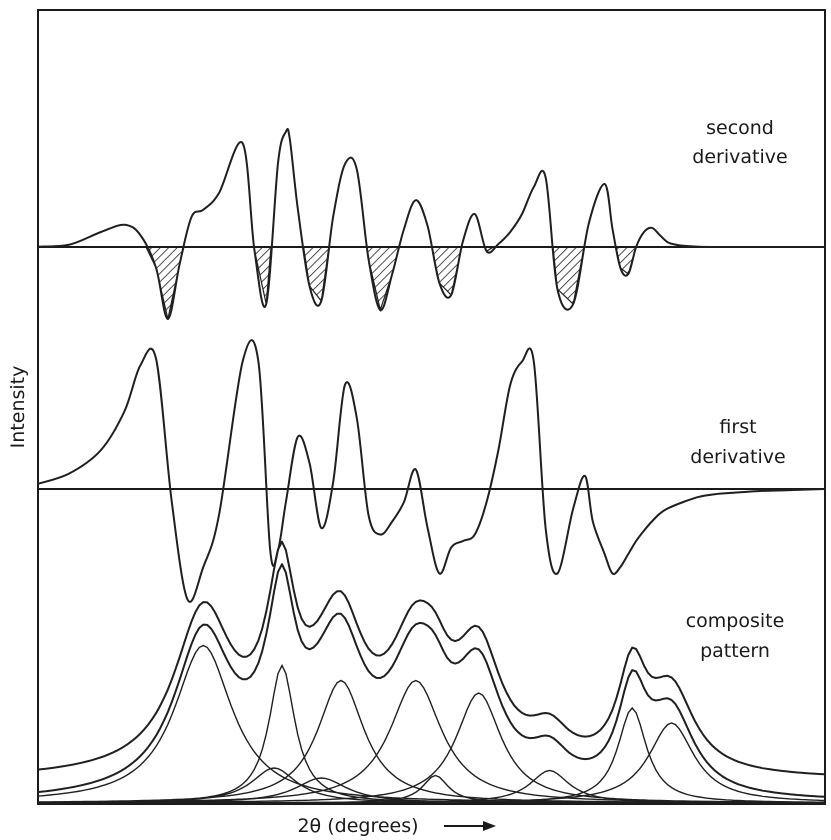  Describe the element at coordinates (740, 128) in the screenshot. I see `second-derivative-label-line1: second` at that location.